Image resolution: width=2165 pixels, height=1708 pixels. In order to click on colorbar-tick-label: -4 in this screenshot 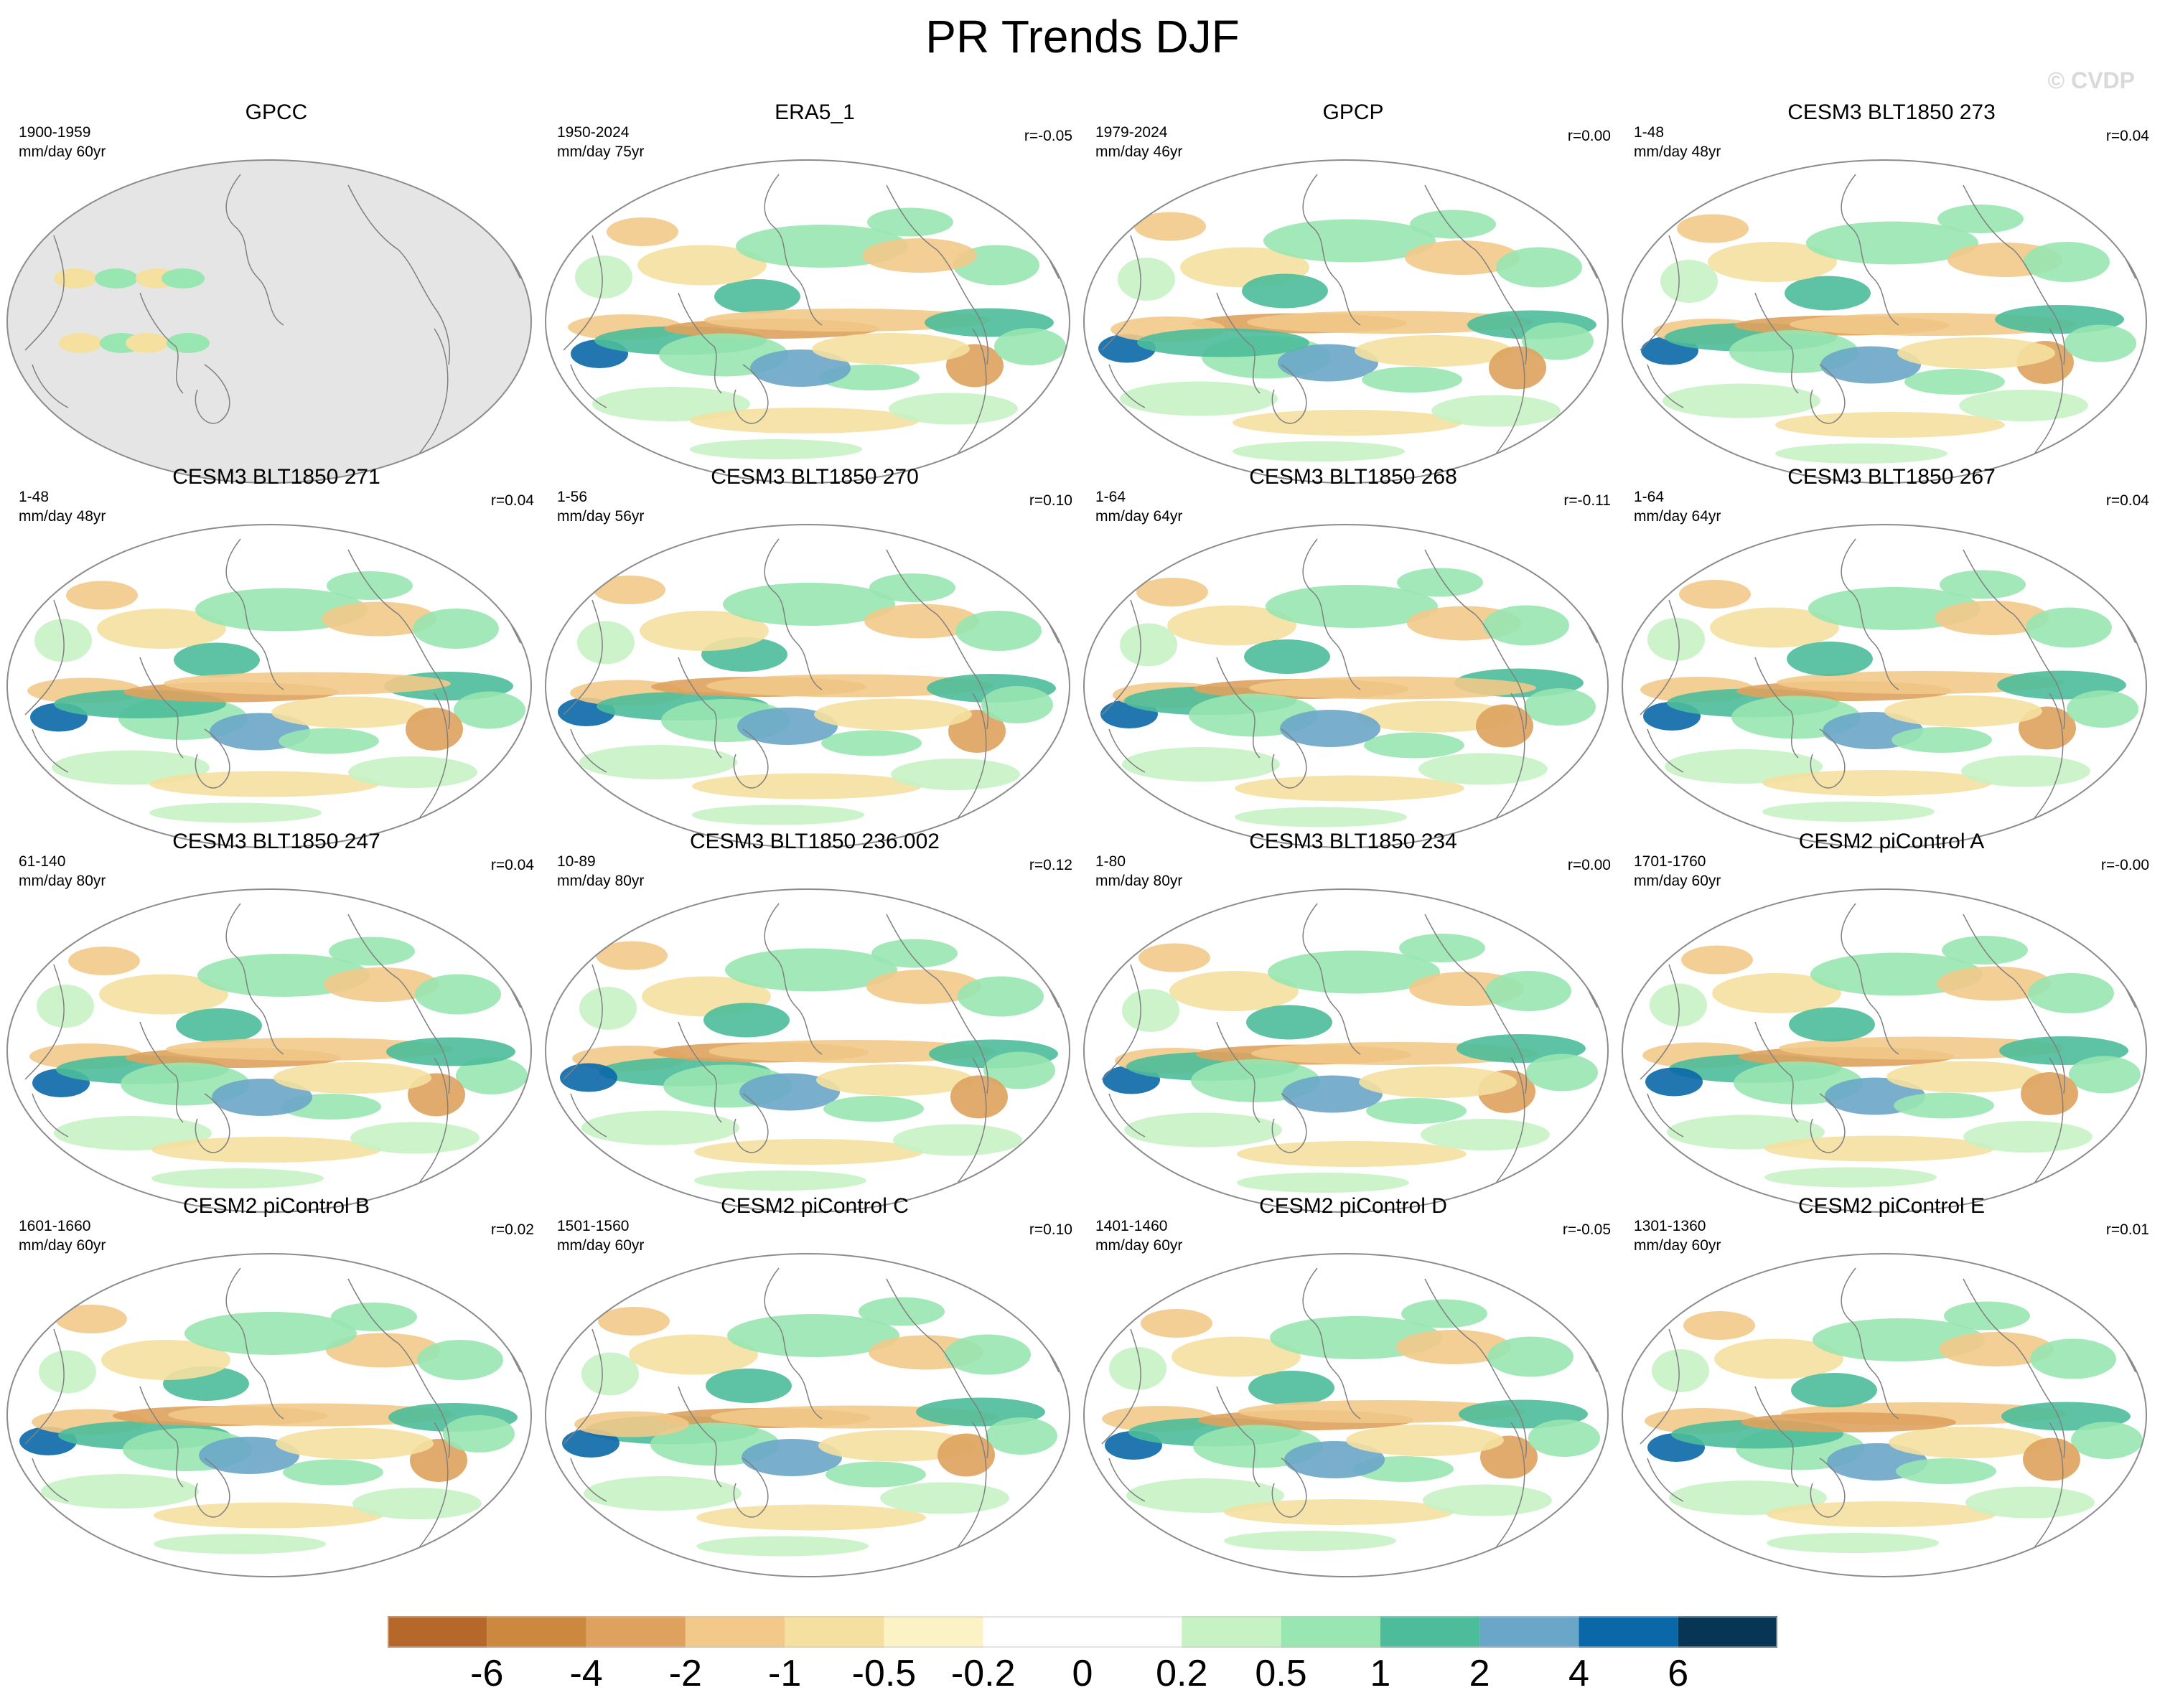, I will do `click(586, 1673)`.